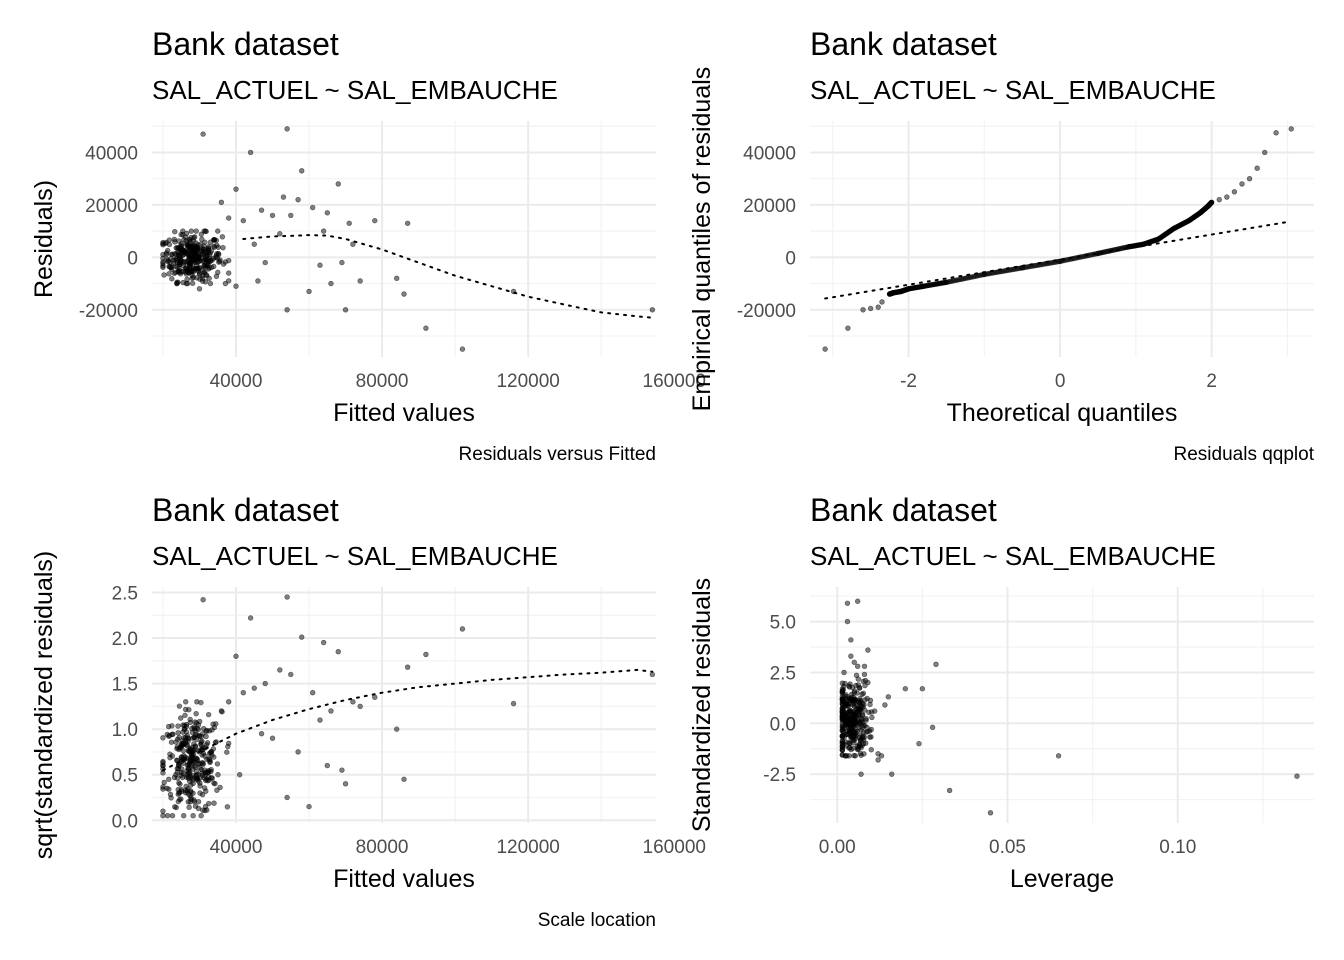 Image resolution: width=1344 pixels, height=960 pixels. I want to click on y-tick-label: 2.5, so click(125, 593).